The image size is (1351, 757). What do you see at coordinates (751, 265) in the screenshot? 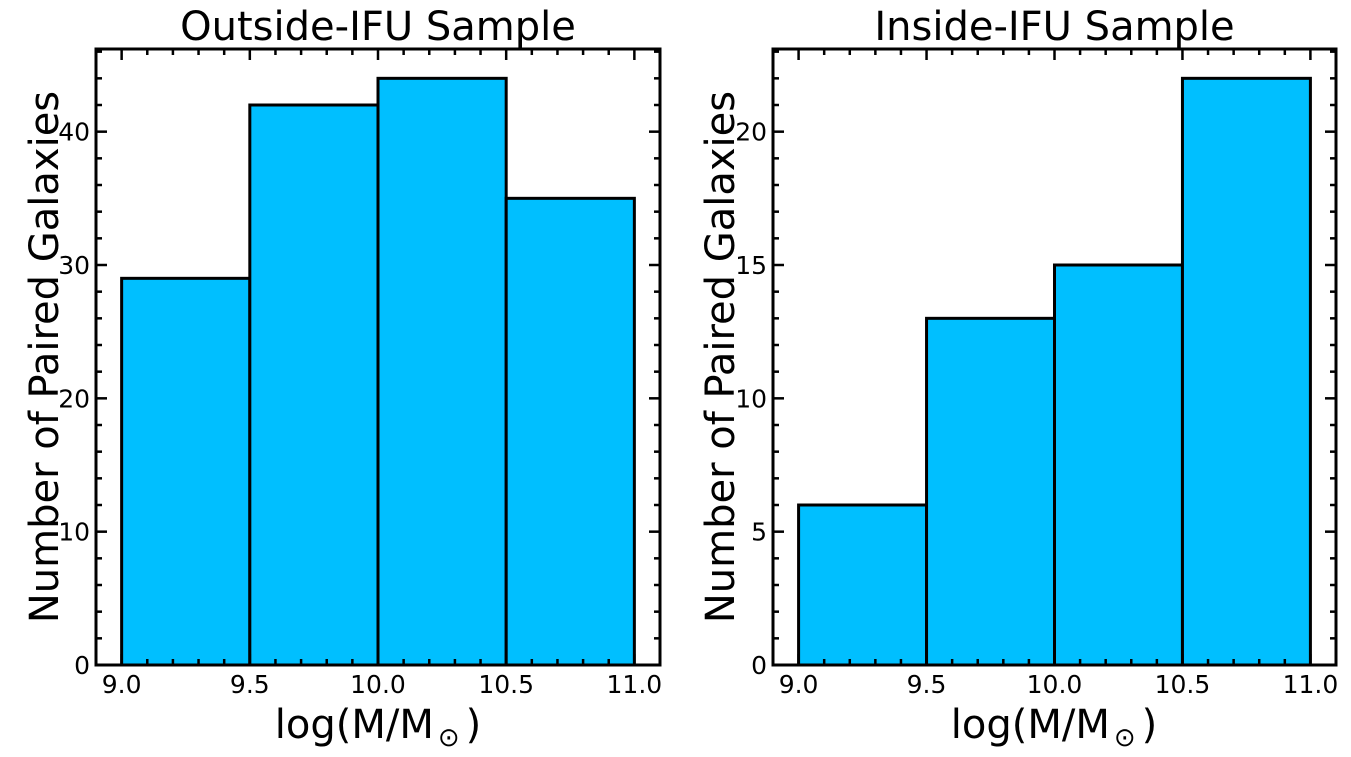
I see `y-tick-label: 15` at bounding box center [751, 265].